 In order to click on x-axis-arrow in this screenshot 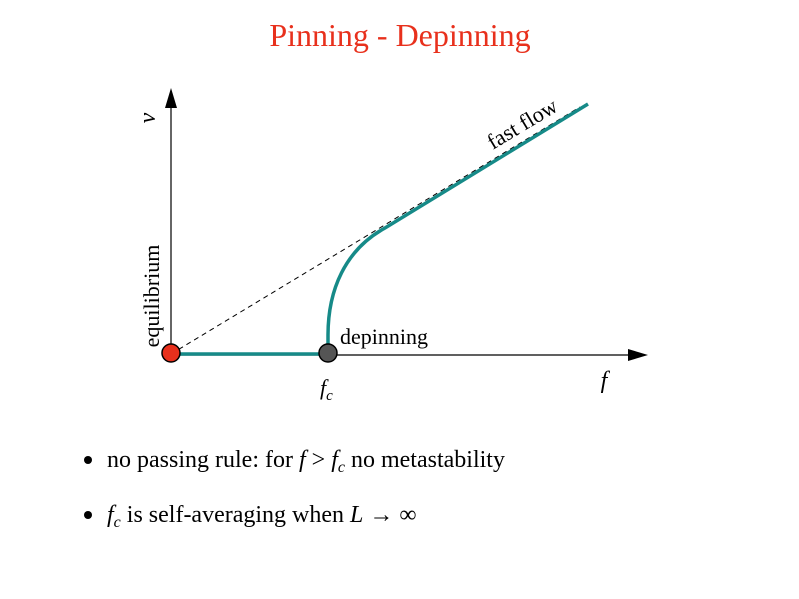, I will do `click(638, 355)`.